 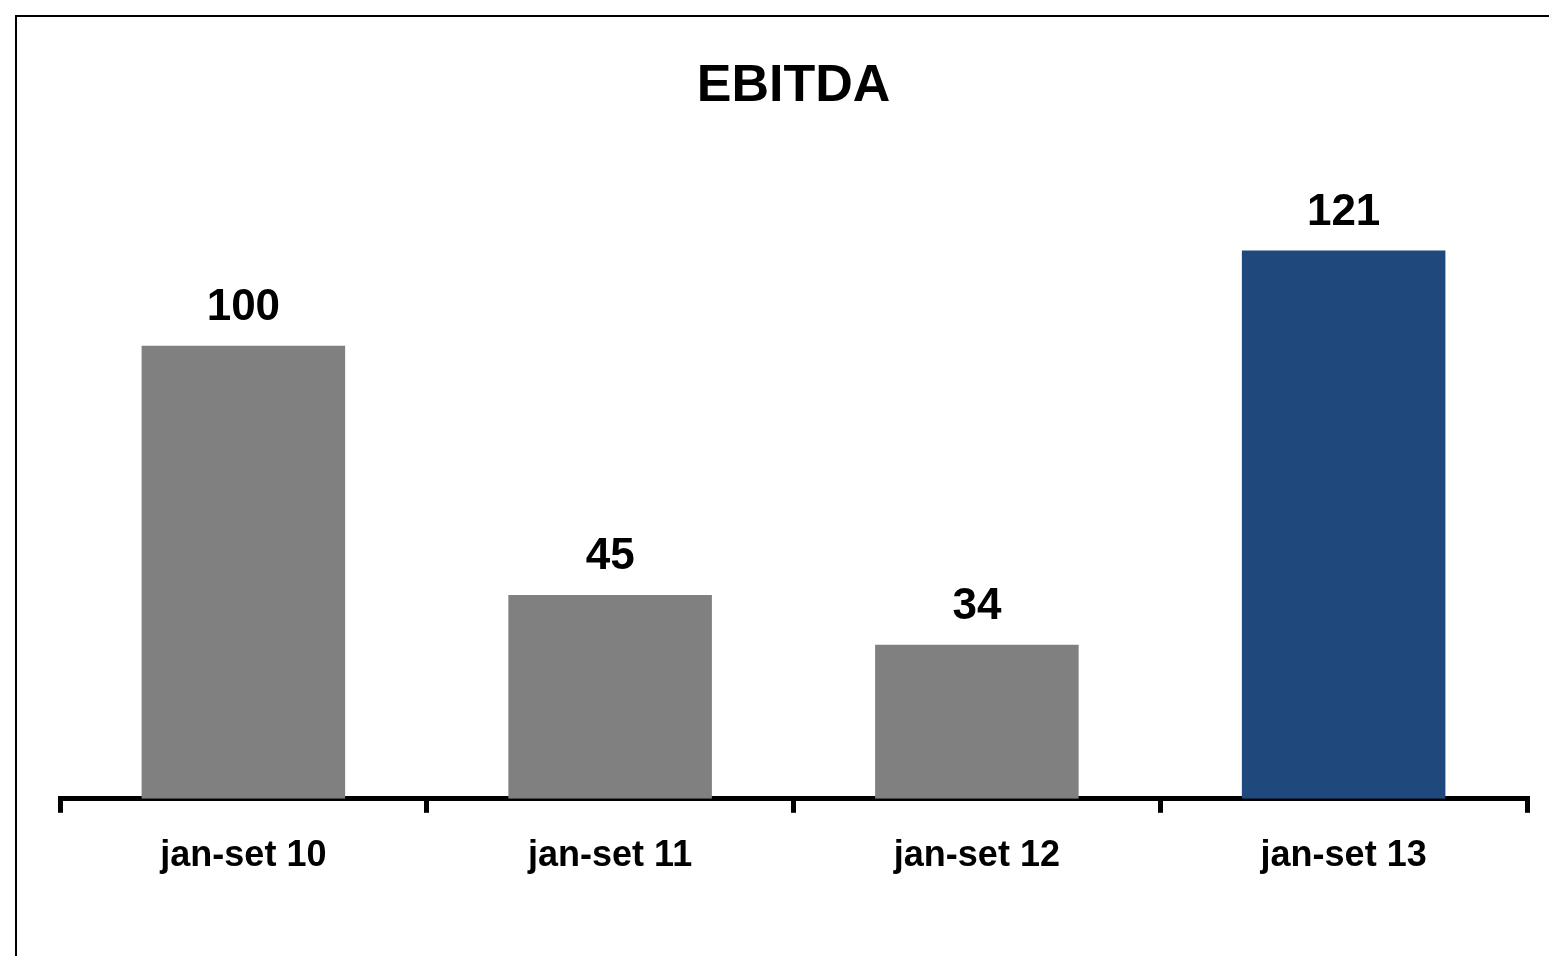 What do you see at coordinates (1343, 209) in the screenshot?
I see `data-label: 121` at bounding box center [1343, 209].